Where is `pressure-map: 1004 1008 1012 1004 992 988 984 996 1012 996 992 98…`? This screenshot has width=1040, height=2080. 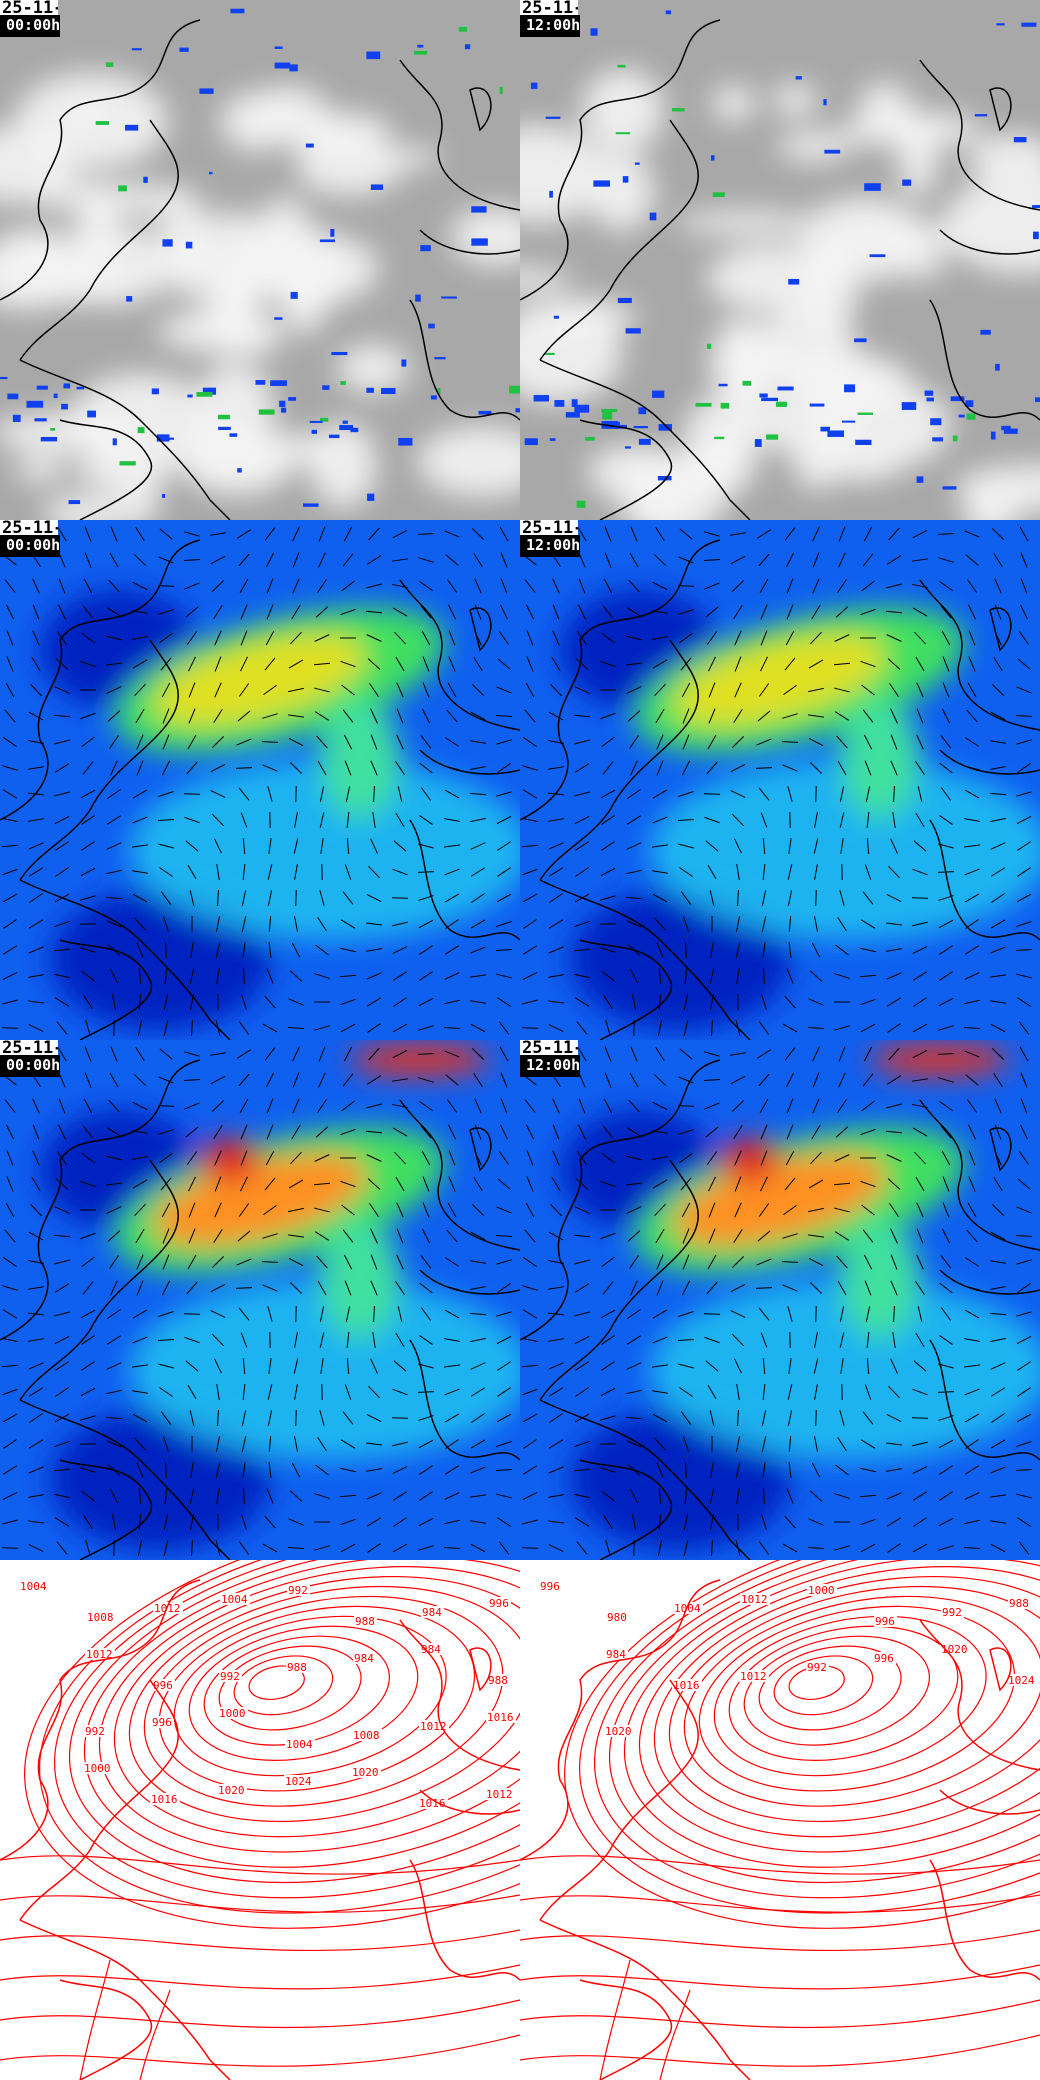 pressure-map: 1004 1008 1012 1004 992 988 984 996 1012 996 992 98… is located at coordinates (260, 1820).